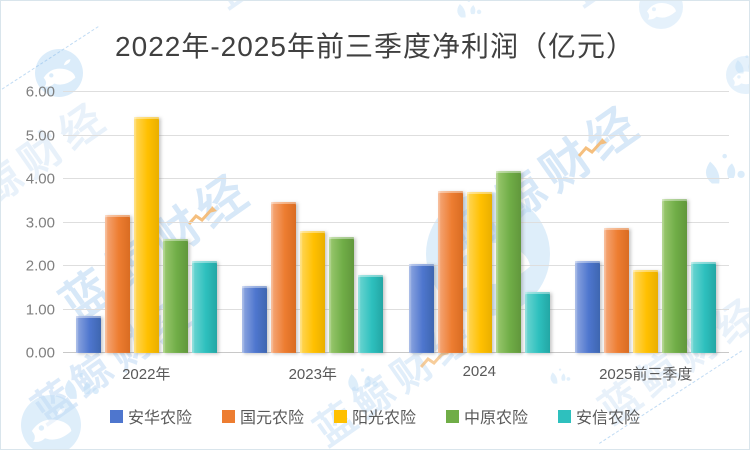 Image resolution: width=750 pixels, height=450 pixels. I want to click on y-tick-label: 1.00, so click(40, 309).